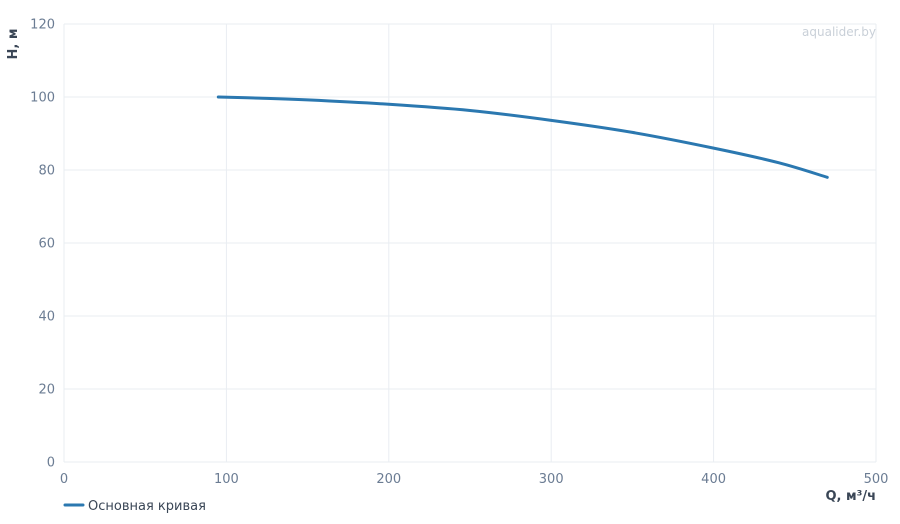  I want to click on series-line, so click(522, 137).